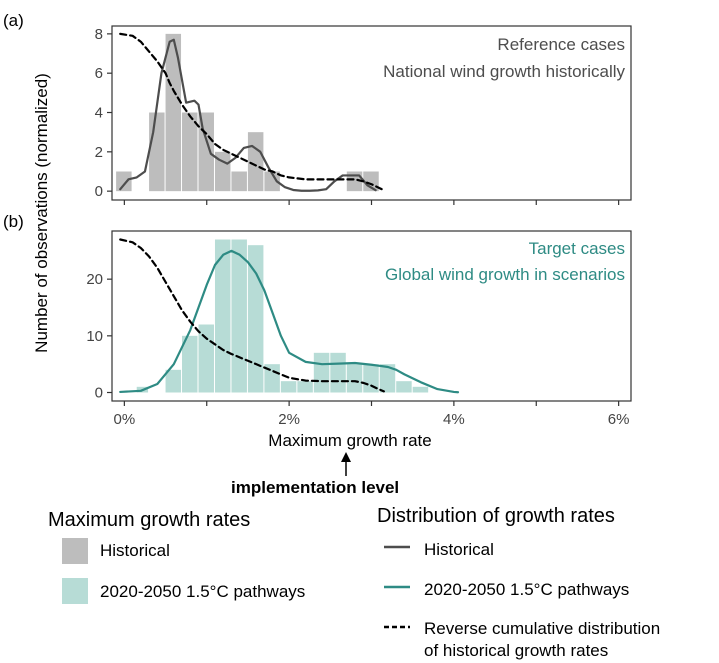 This screenshot has height=663, width=719. I want to click on panel-a-bars, so click(247, 112).